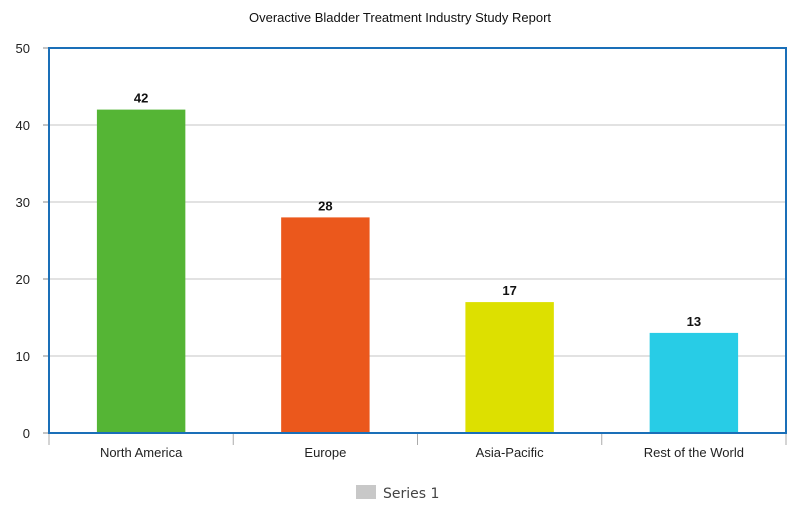  Describe the element at coordinates (366, 492) in the screenshot. I see `legend-swatch` at that location.